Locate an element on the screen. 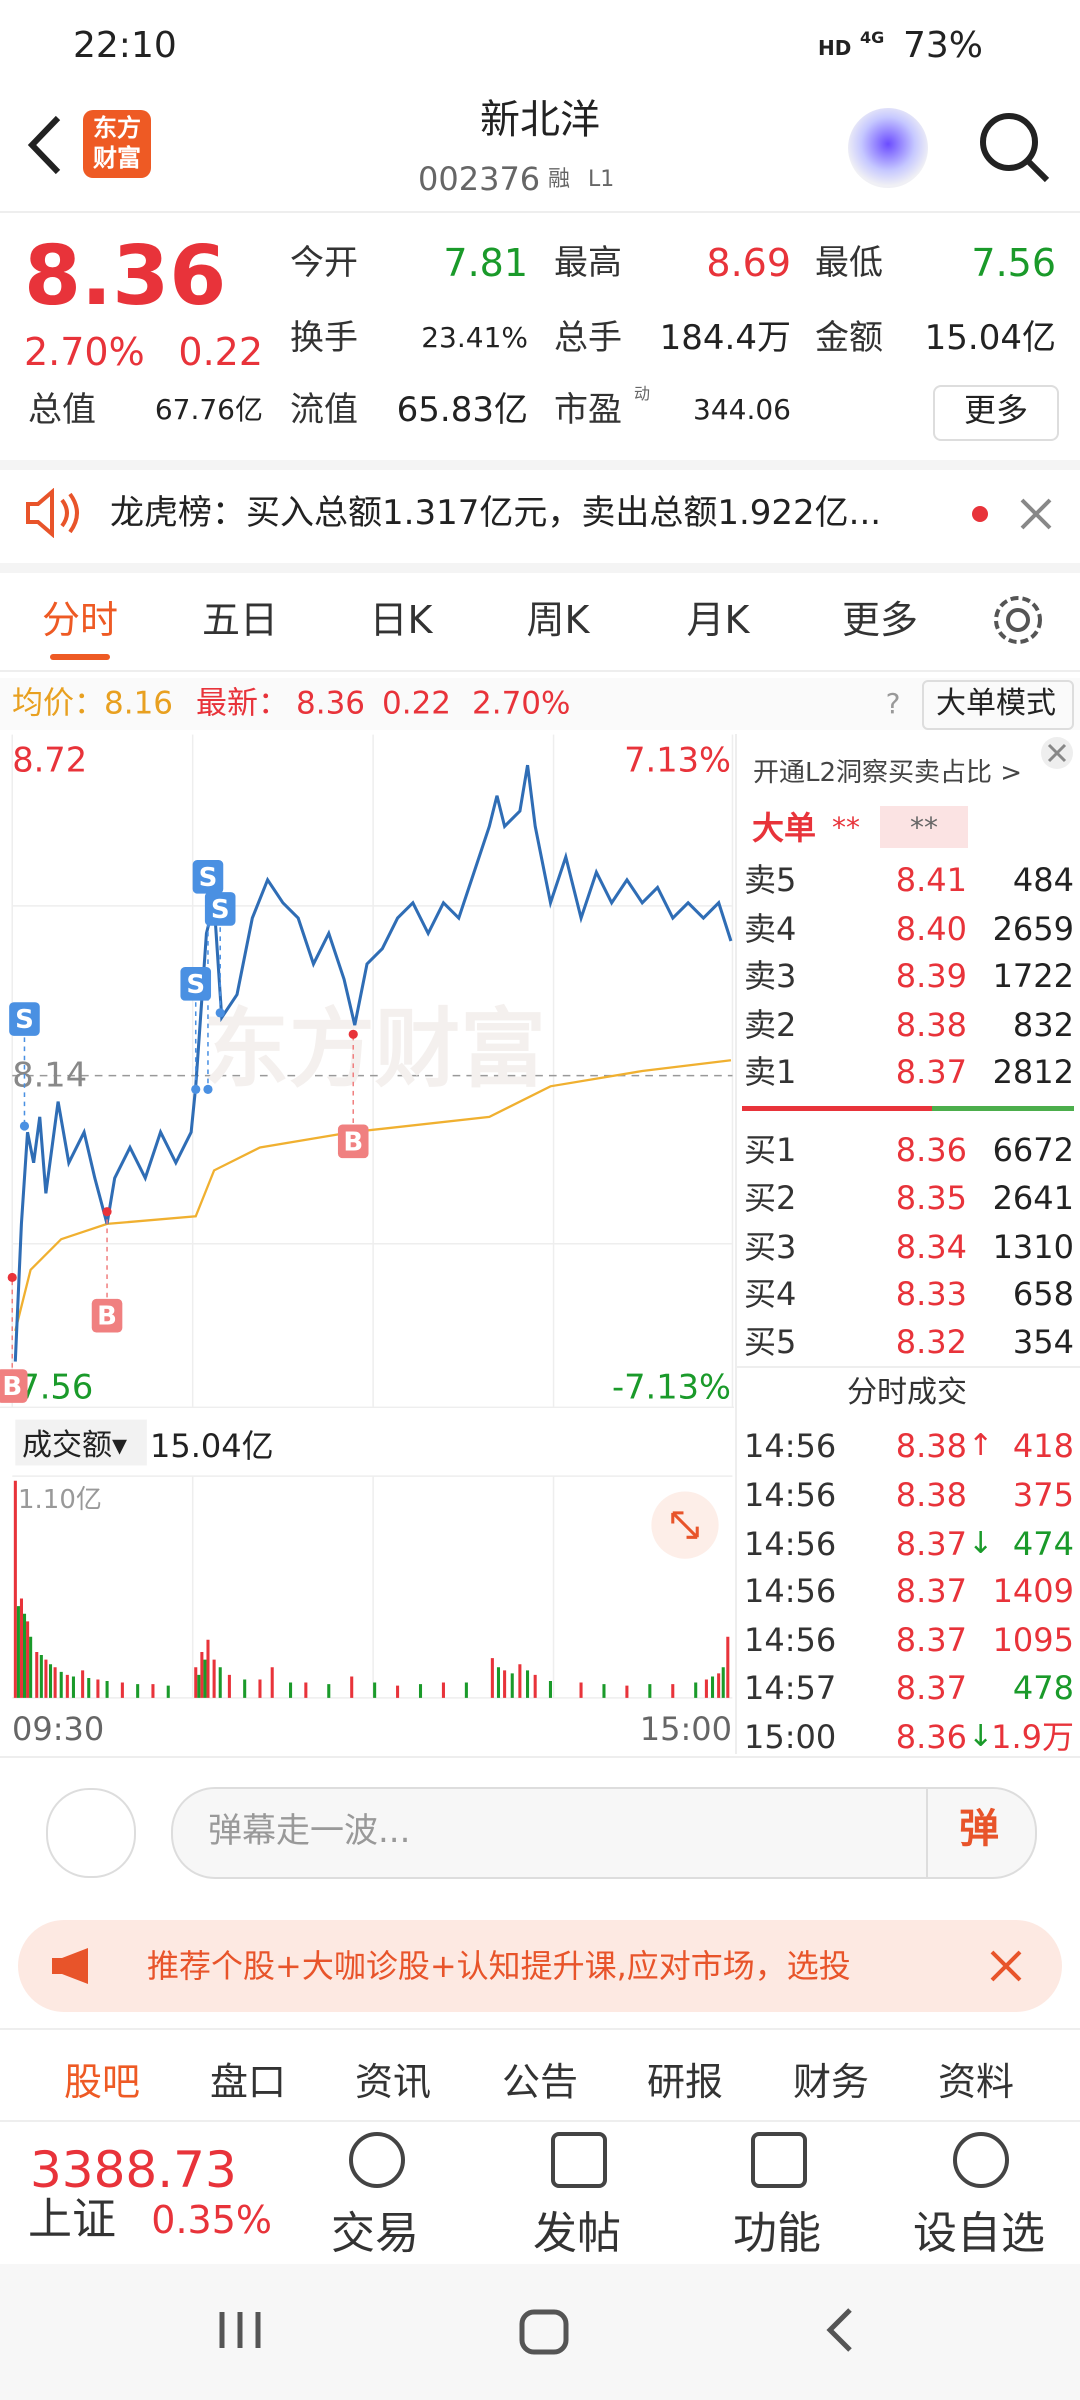 Image resolution: width=1080 pixels, height=2400 pixels. more-button-label: 更多 is located at coordinates (996, 410).